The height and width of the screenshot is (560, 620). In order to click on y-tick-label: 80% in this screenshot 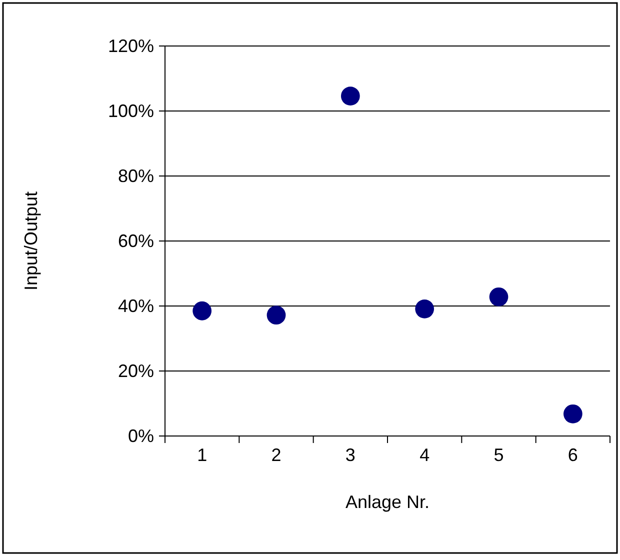, I will do `click(136, 176)`.